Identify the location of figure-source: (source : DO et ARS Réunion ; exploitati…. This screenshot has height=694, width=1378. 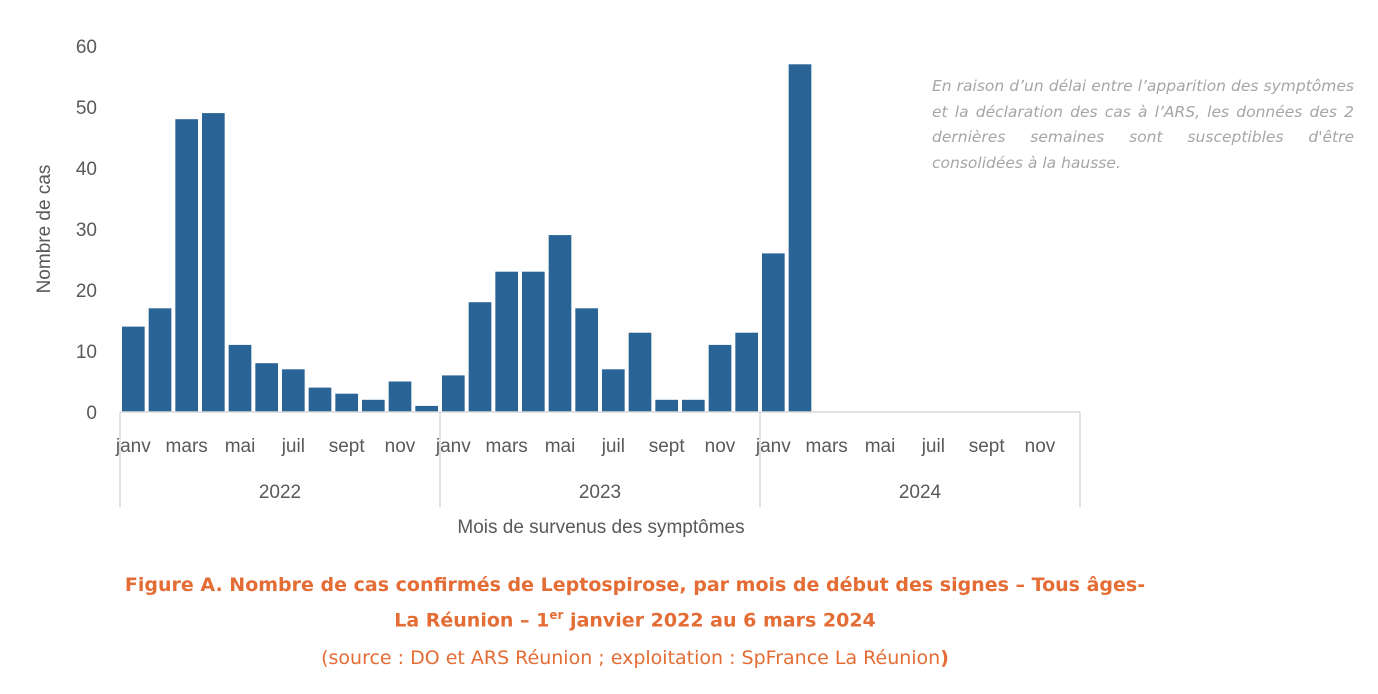
(635, 658).